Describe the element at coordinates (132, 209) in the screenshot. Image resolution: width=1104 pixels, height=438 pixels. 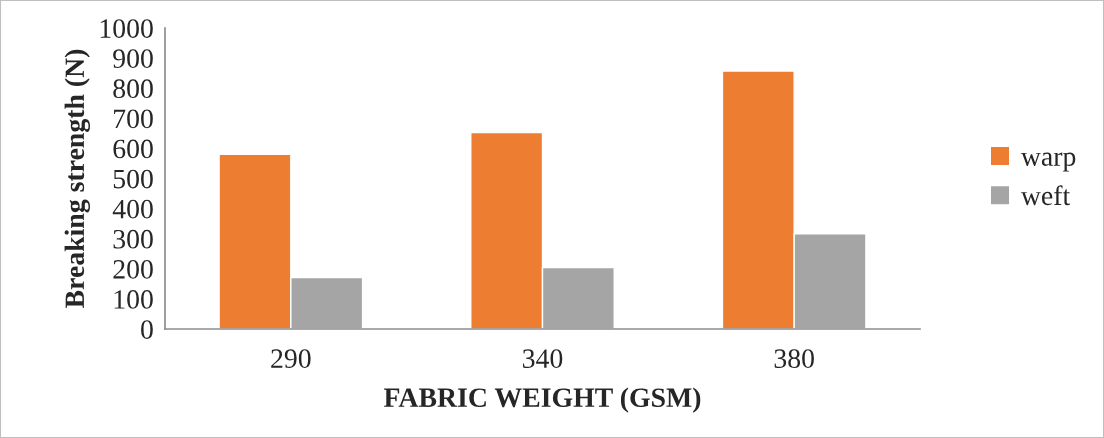
I see `y-tick-label: 400` at that location.